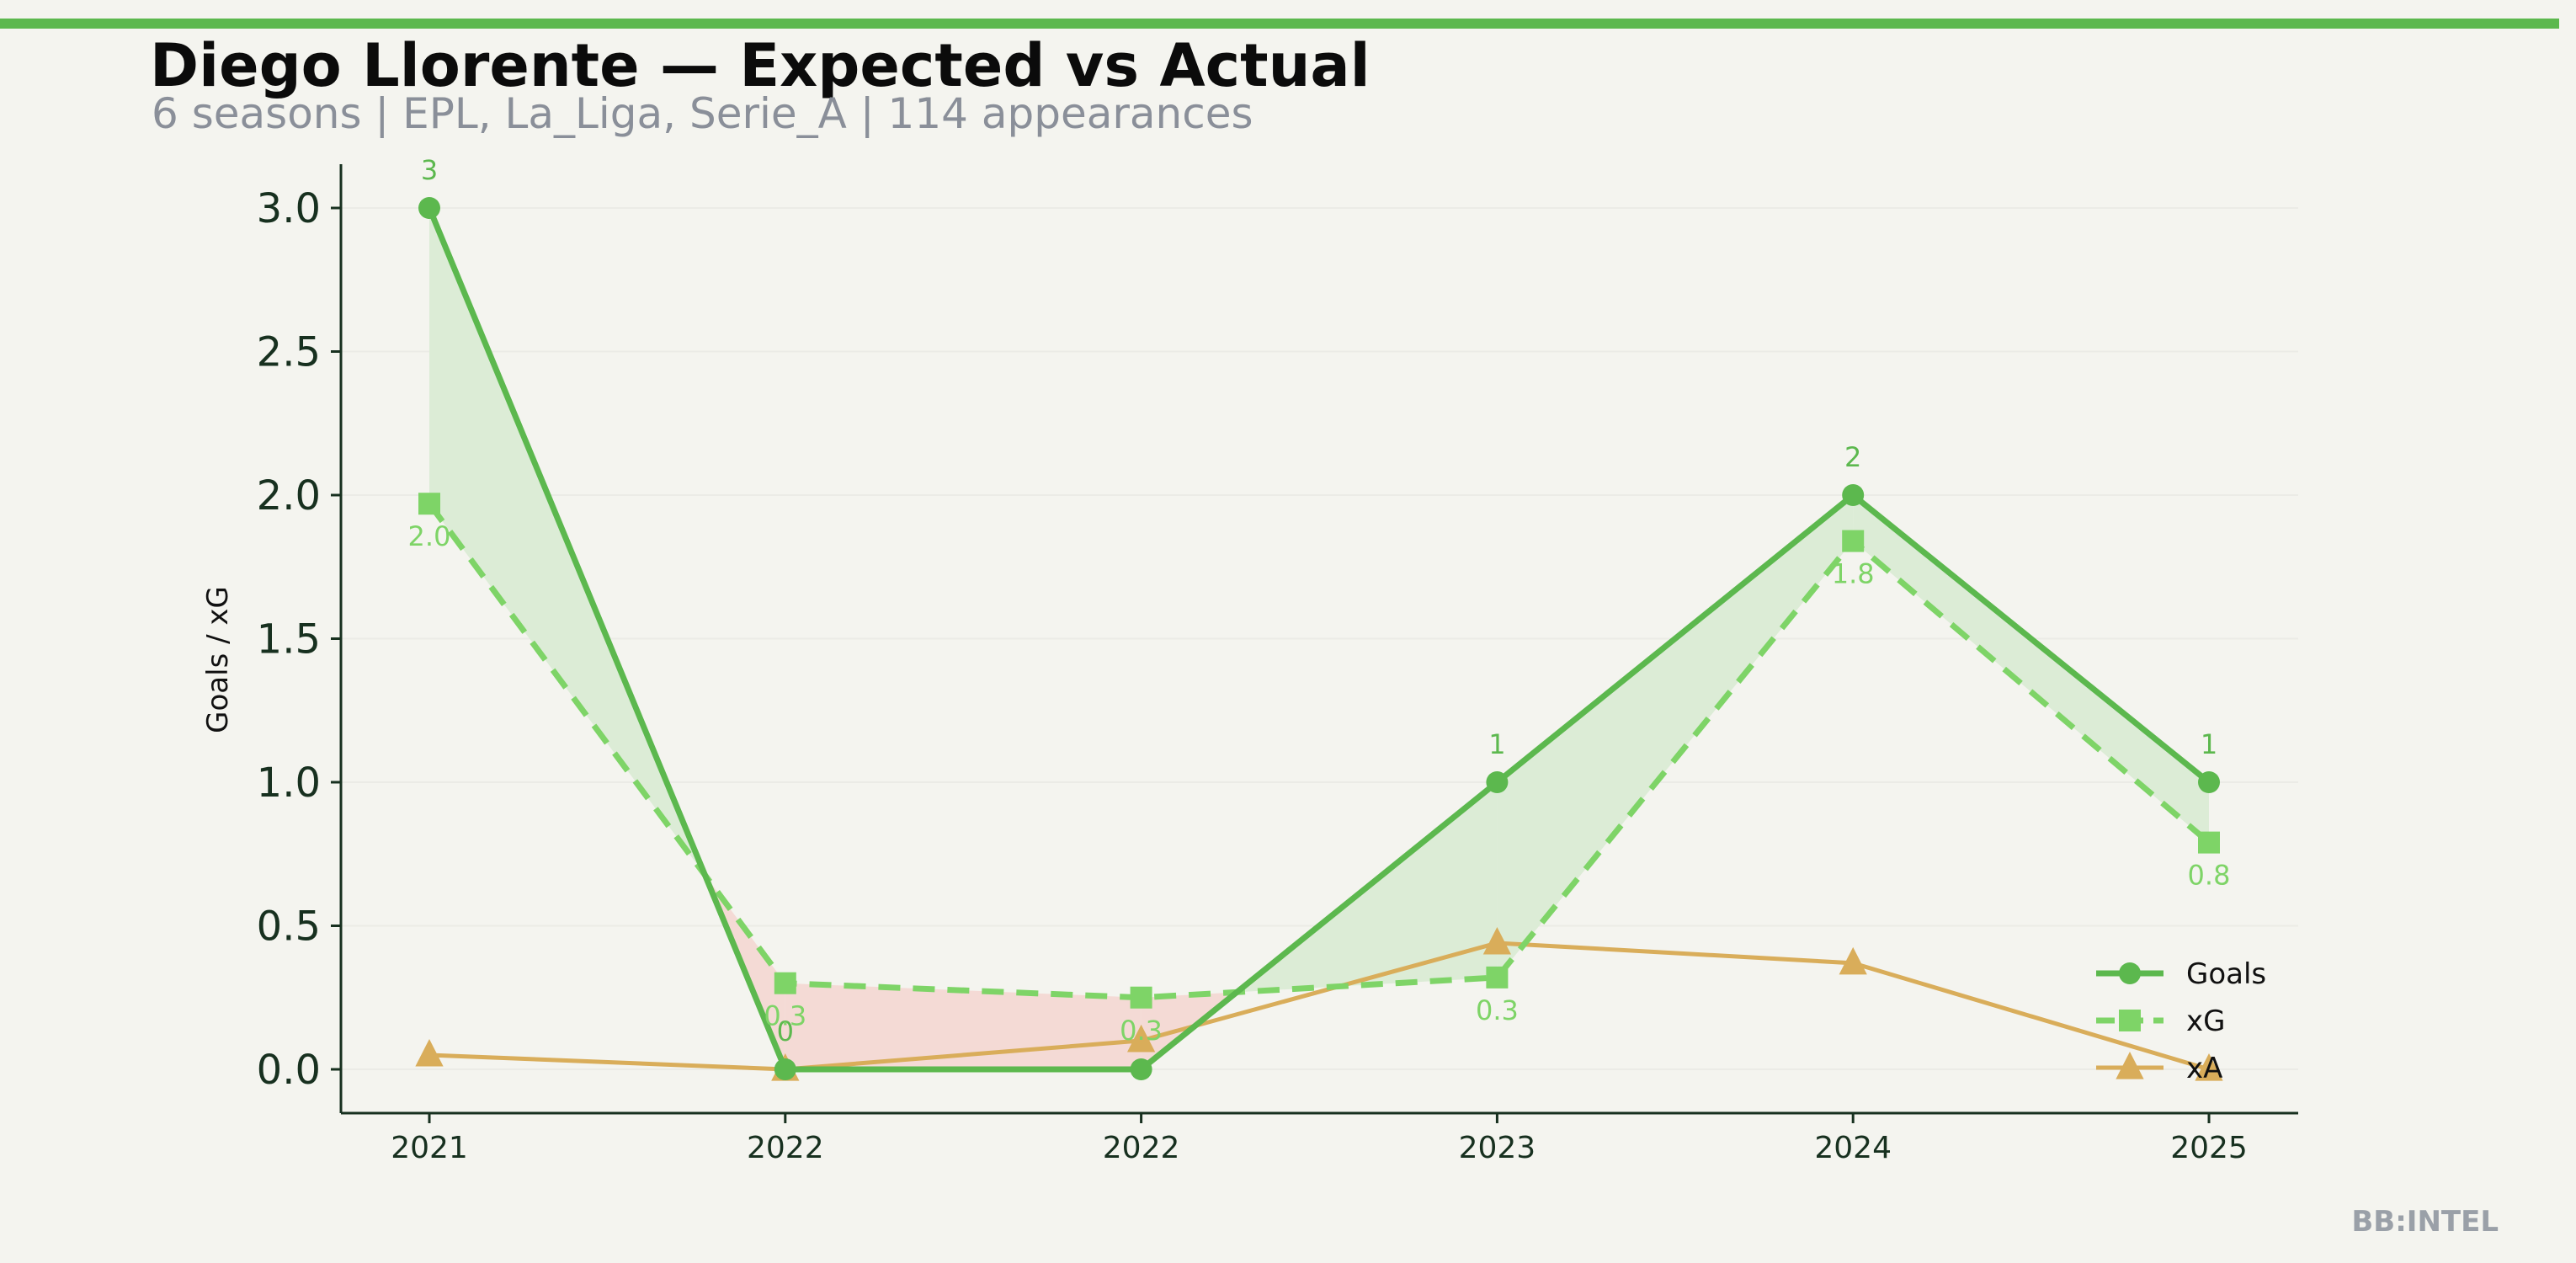 This screenshot has height=1263, width=2576. Describe the element at coordinates (2130, 1020) in the screenshot. I see `legend-marker-xg` at that location.